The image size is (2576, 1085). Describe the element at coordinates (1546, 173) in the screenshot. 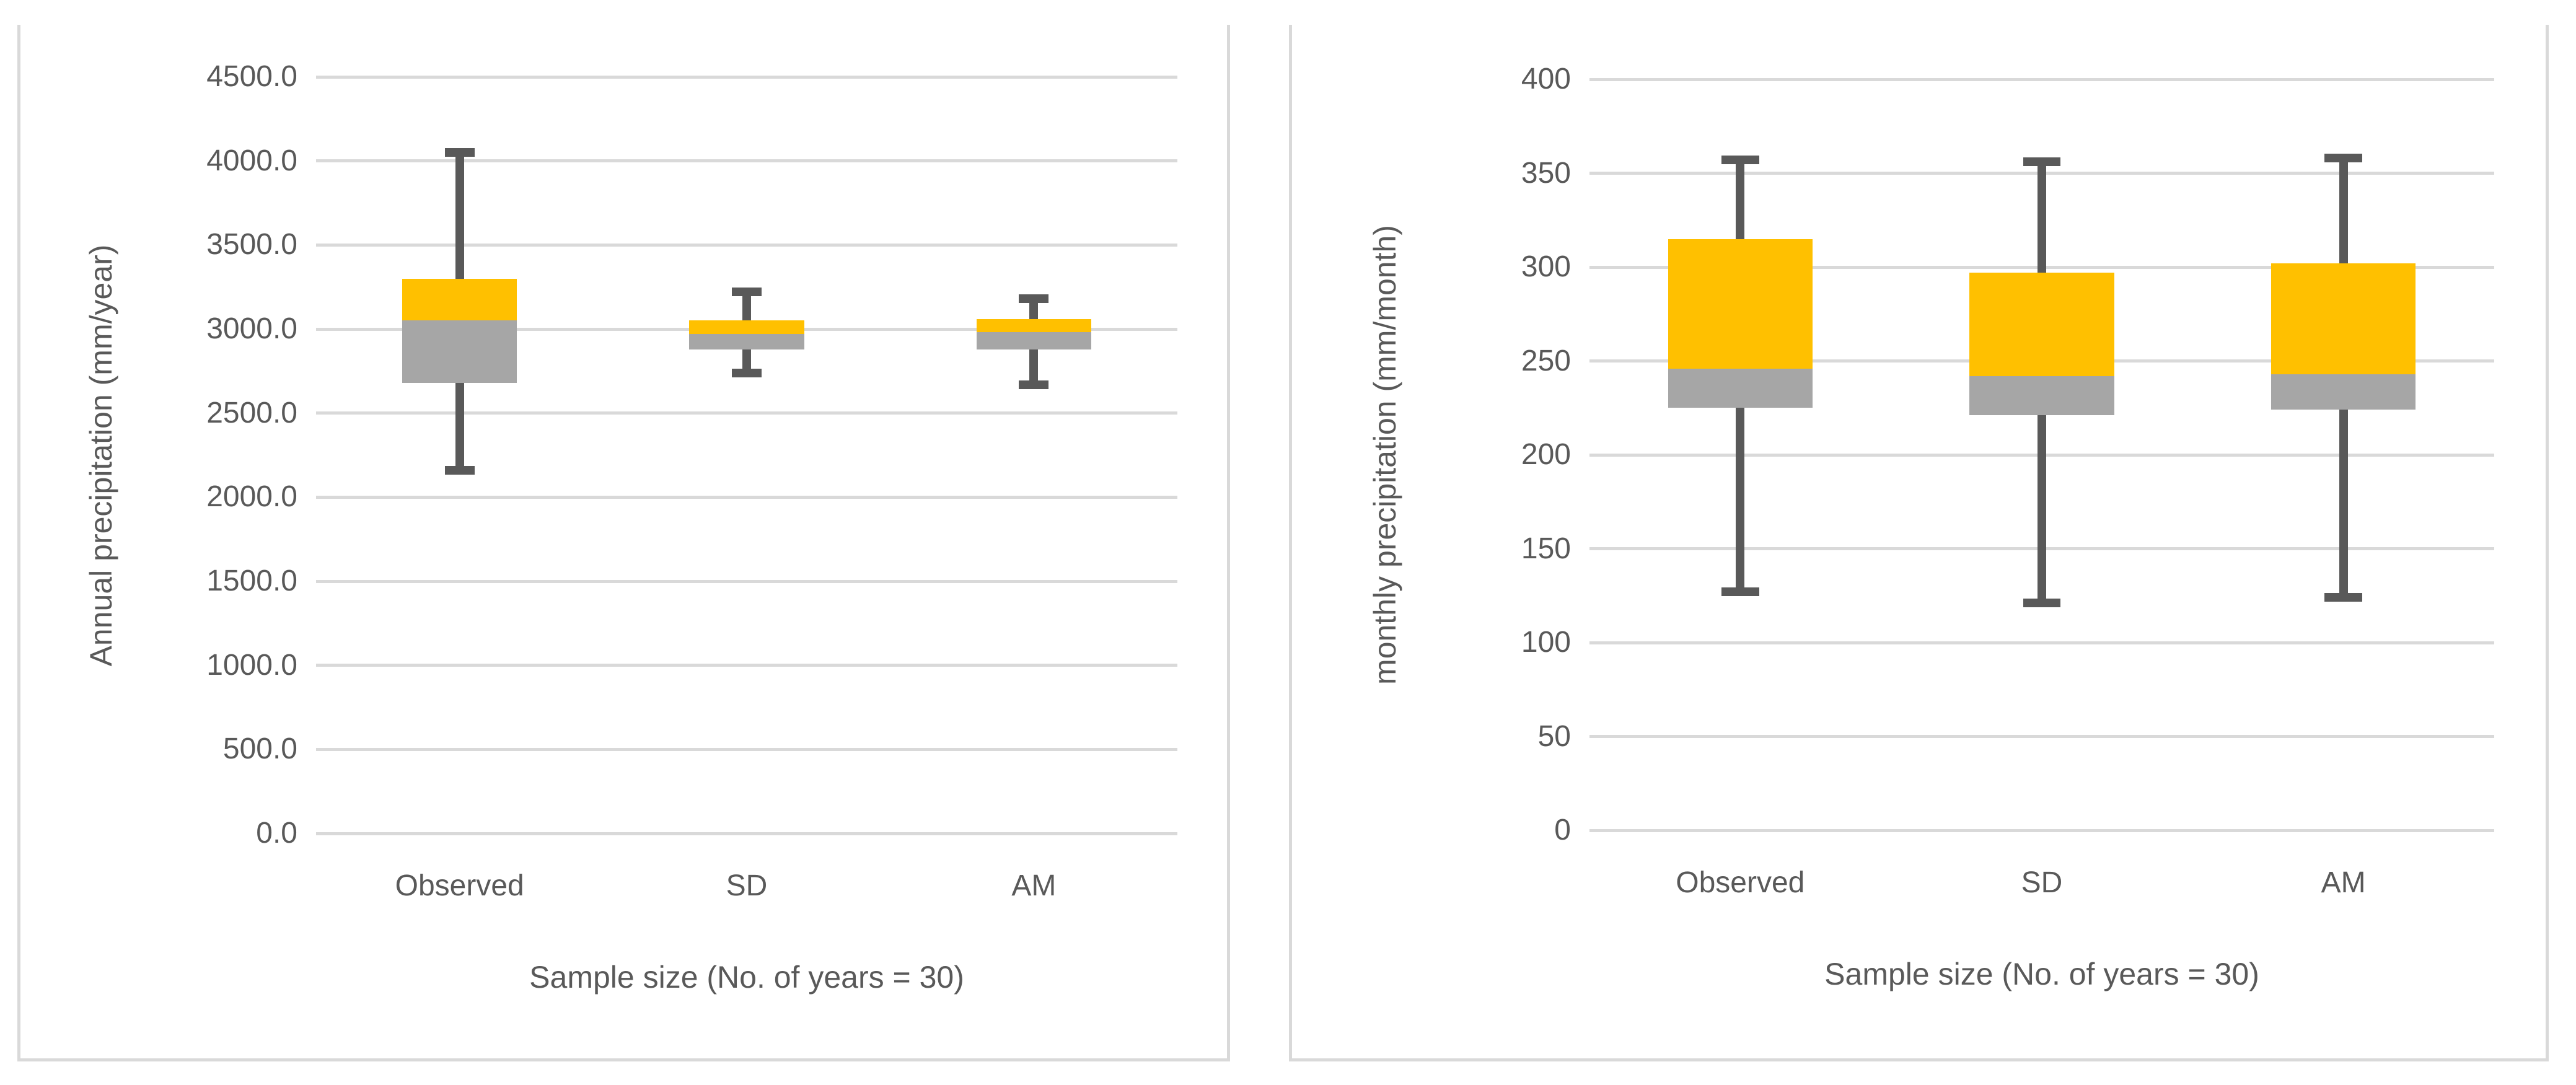

I see `y-tick-label: 350` at that location.